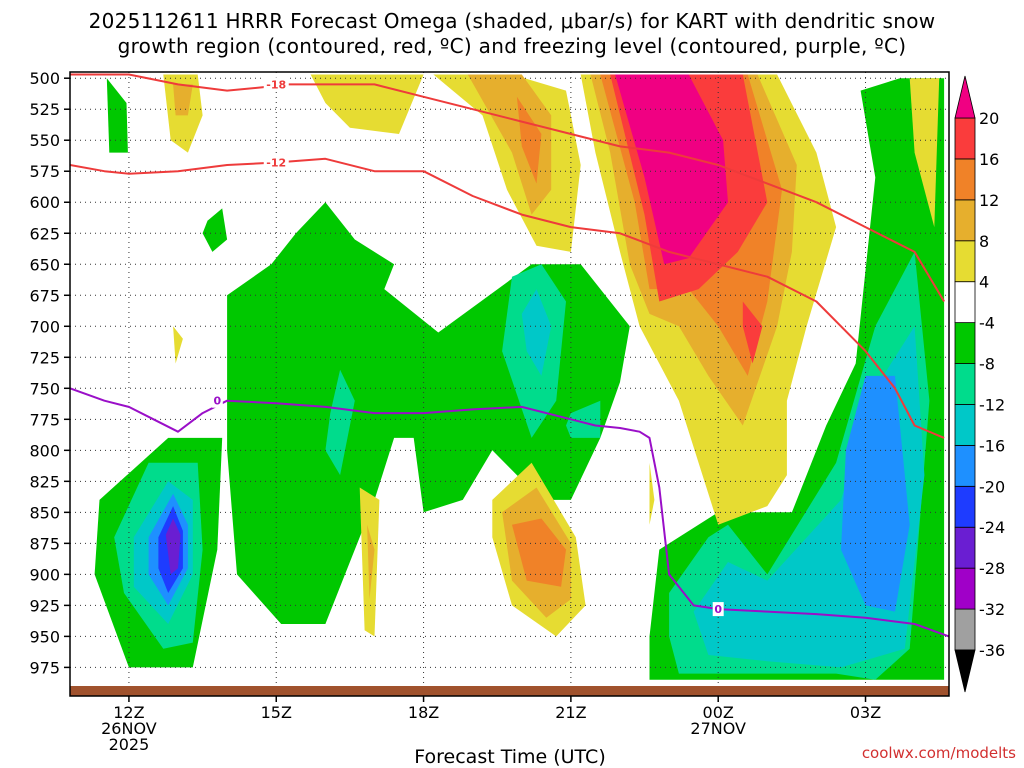 The height and width of the screenshot is (768, 1024). Describe the element at coordinates (423, 712) in the screenshot. I see `x-tick-label: 18Z` at that location.